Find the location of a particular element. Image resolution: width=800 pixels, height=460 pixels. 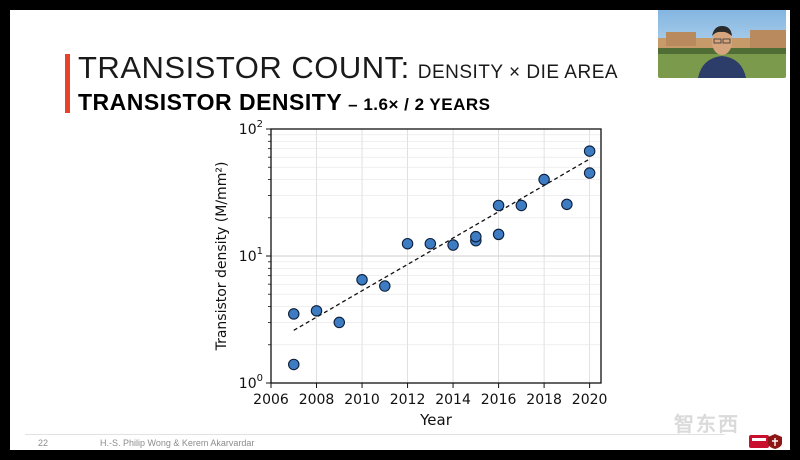

x-tick-label: 2012 is located at coordinates (408, 400).